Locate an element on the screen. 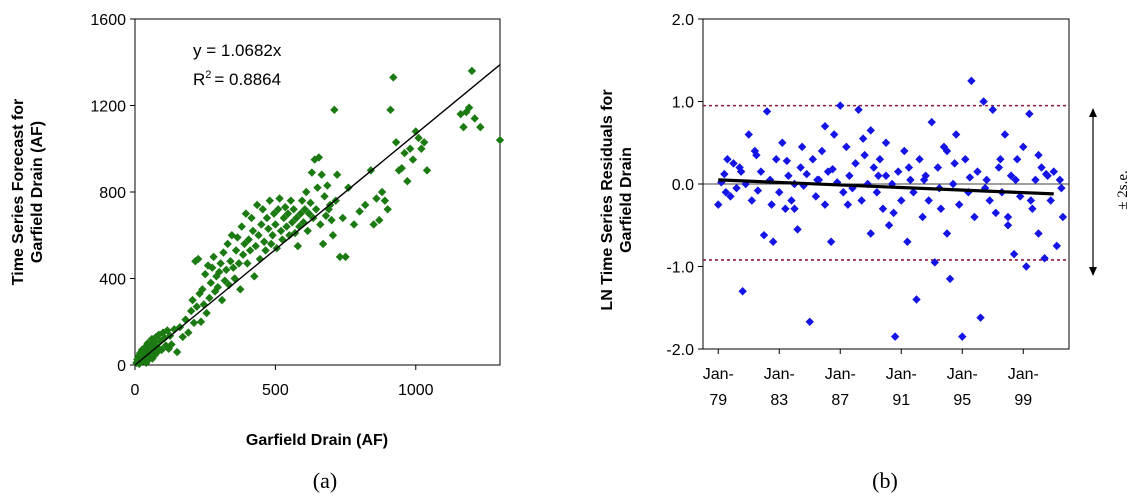 Image resolution: width=1134 pixels, height=498 pixels. chart-a-x-ticks: 0 500 1000 is located at coordinates (282, 382).